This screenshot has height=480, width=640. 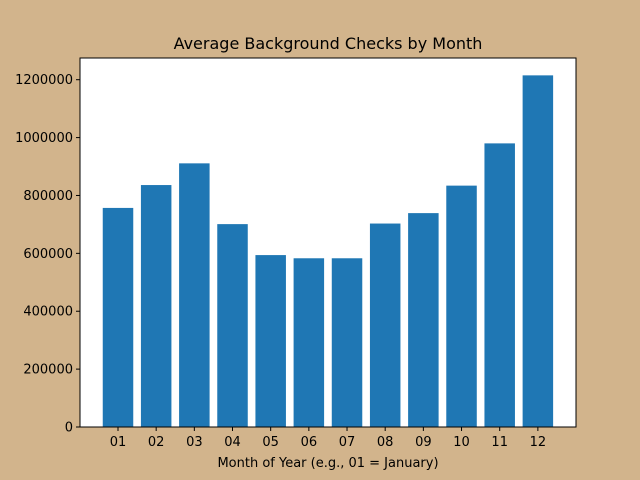 I want to click on x-tick-label: 06, so click(x=309, y=442).